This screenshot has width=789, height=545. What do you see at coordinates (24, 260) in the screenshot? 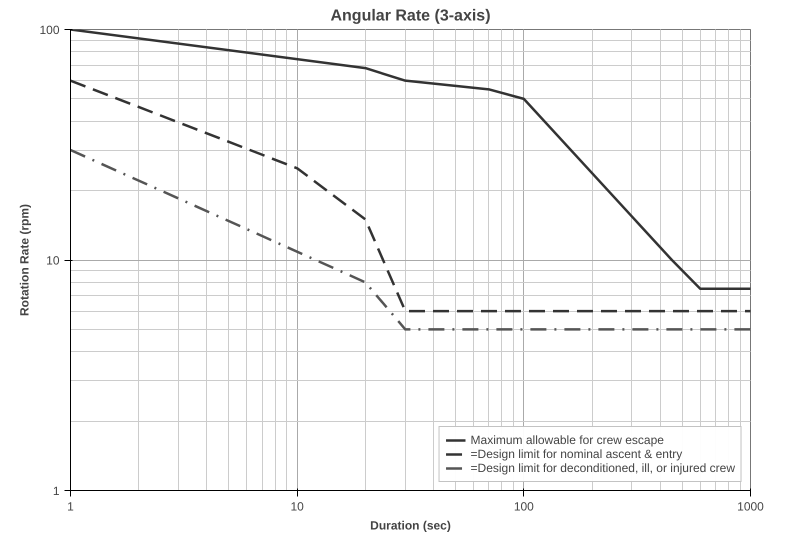
I see `y-axis-title: Rotation Rate (rpm)` at bounding box center [24, 260].